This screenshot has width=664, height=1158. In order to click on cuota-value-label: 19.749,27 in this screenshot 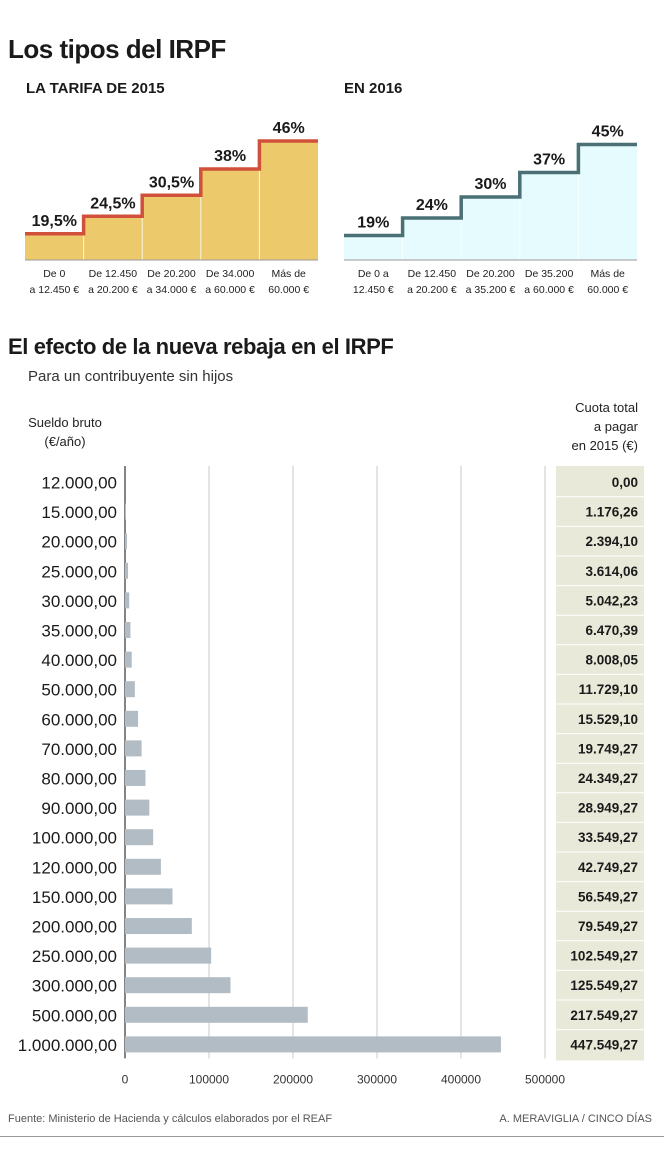, I will do `click(608, 748)`.